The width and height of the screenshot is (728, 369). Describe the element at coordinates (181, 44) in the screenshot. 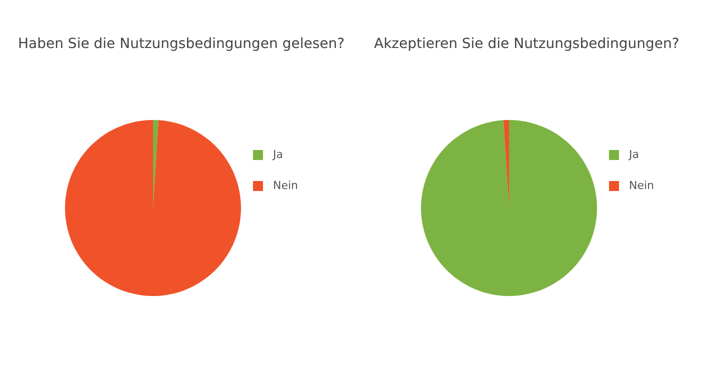

I see `chart-title: Haben Sie die Nutzungsbedingungen gelesen?` at that location.